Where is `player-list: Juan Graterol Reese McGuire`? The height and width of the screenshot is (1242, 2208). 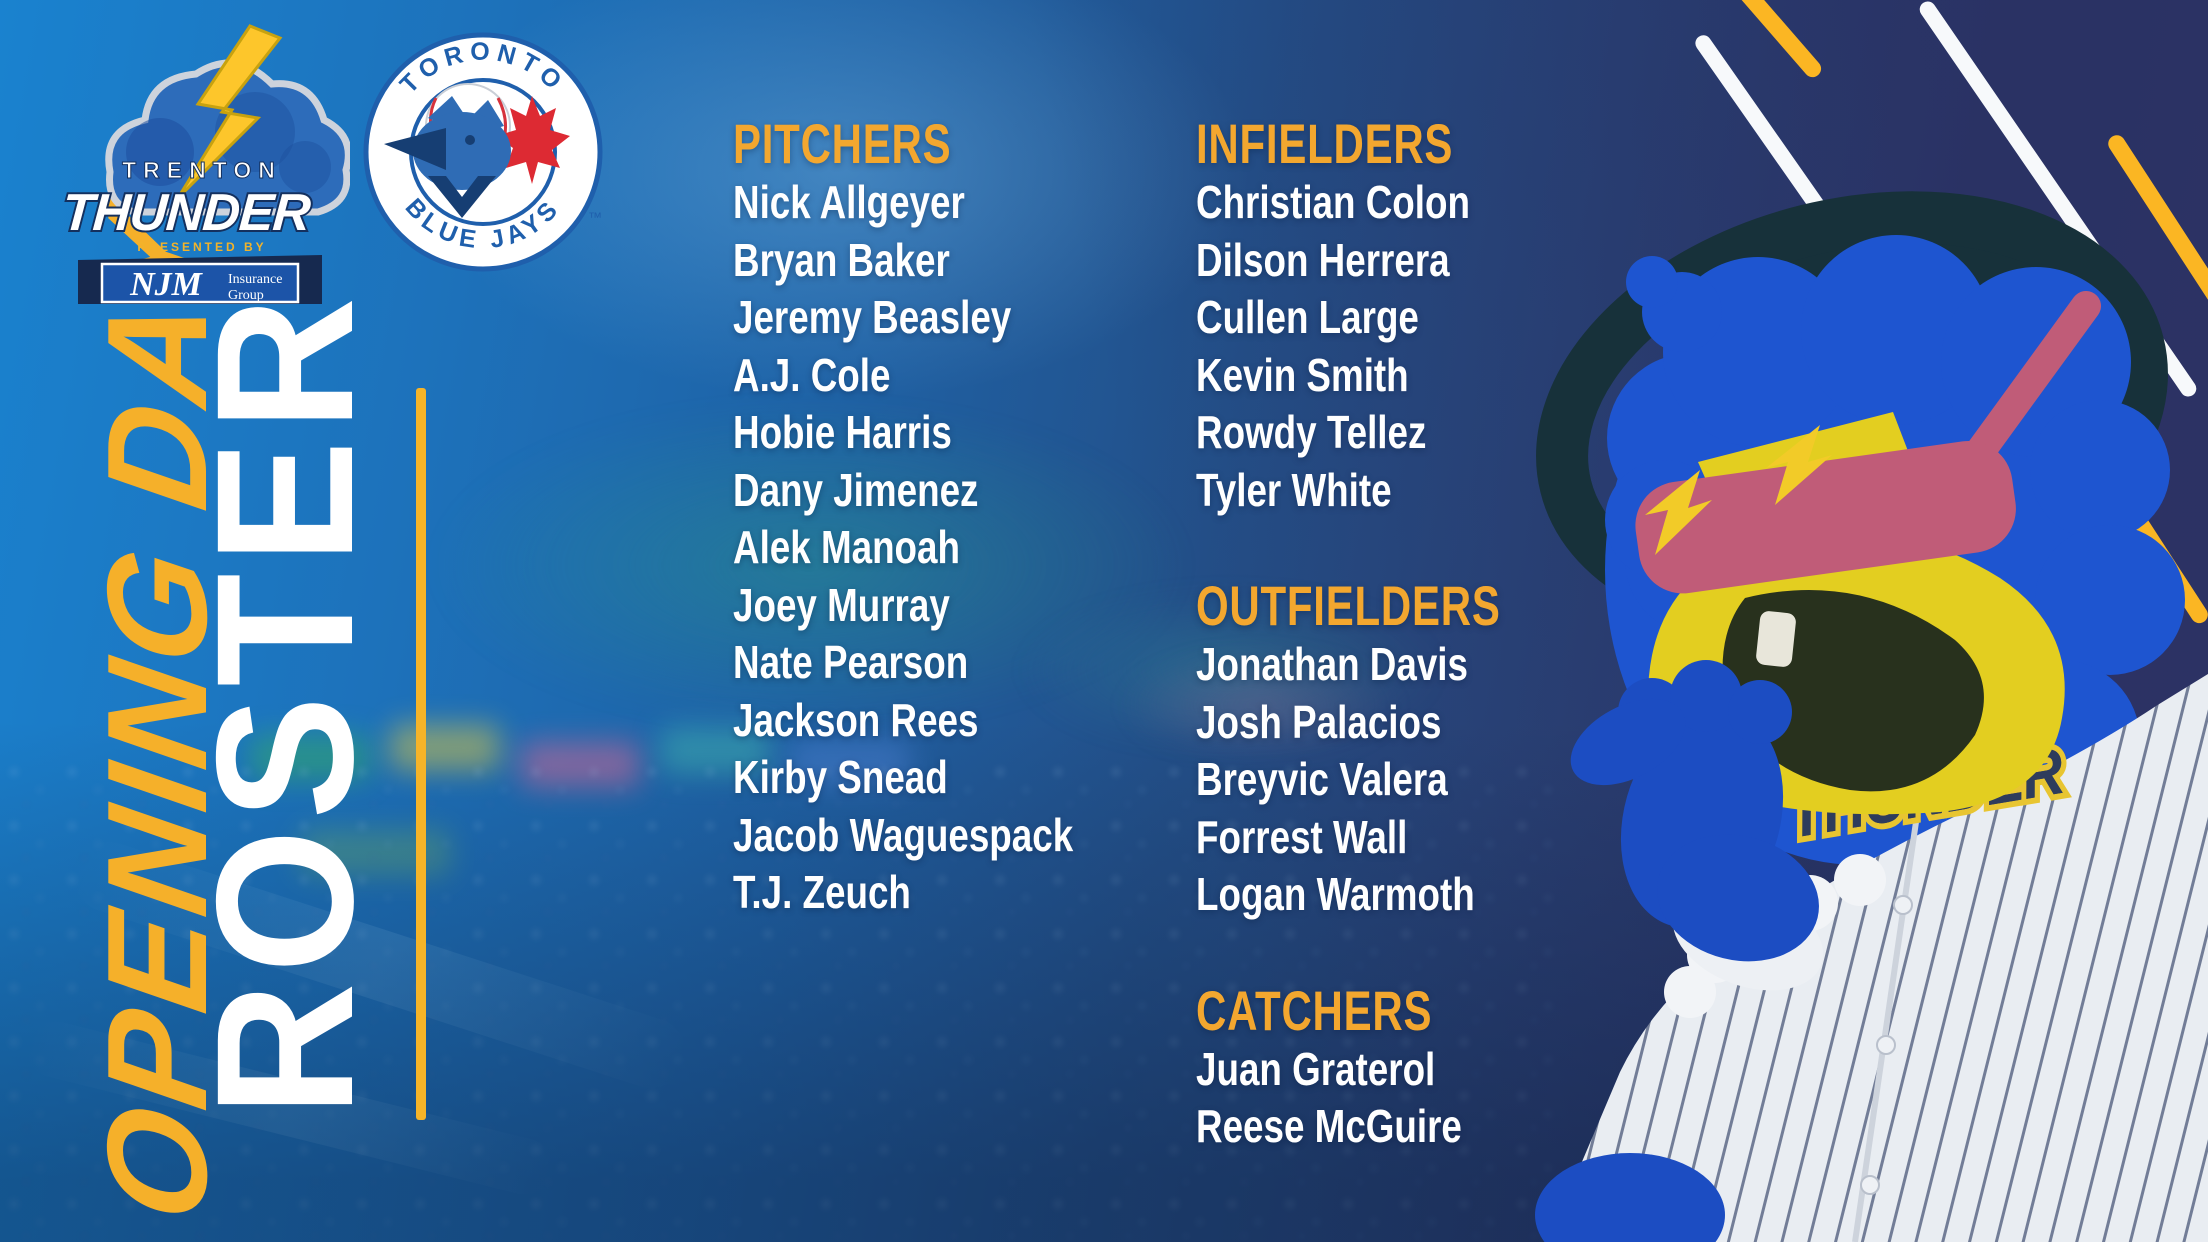
player-list: Juan Graterol Reese McGuire is located at coordinates (1399, 1098).